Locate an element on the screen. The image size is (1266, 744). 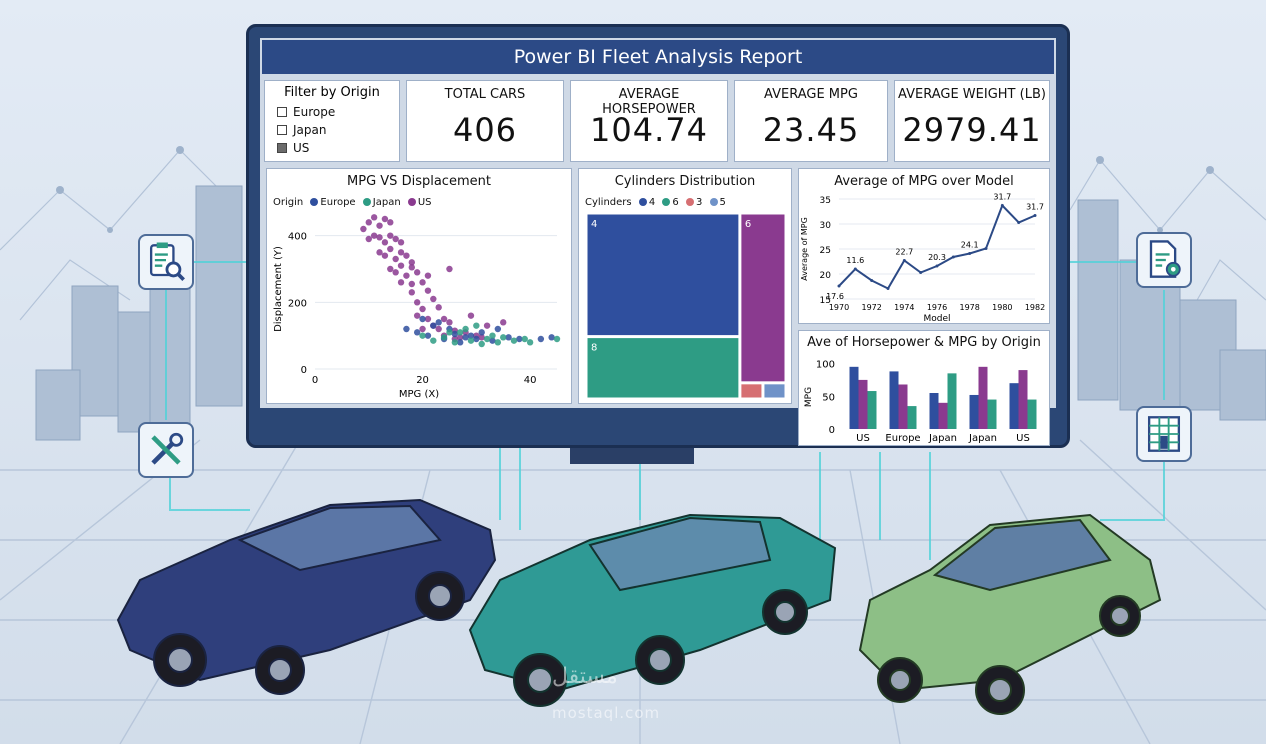
x-tick-label: 1970 is located at coordinates (839, 307).